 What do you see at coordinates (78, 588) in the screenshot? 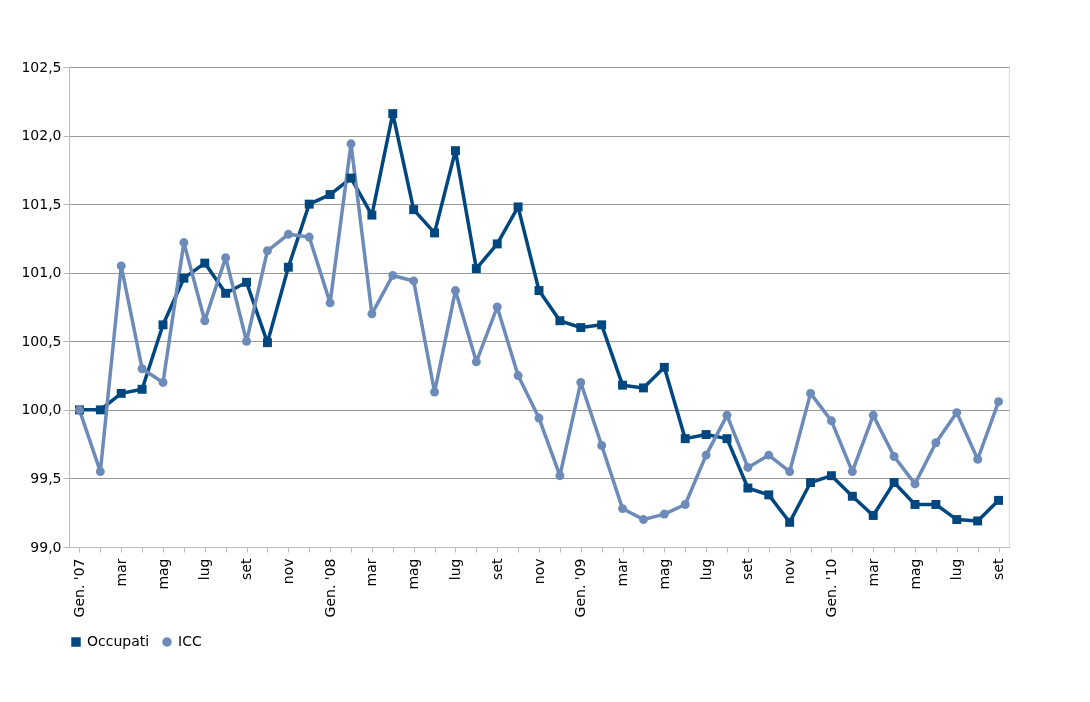
I see `x-tick-label: Gen. '07` at bounding box center [78, 588].